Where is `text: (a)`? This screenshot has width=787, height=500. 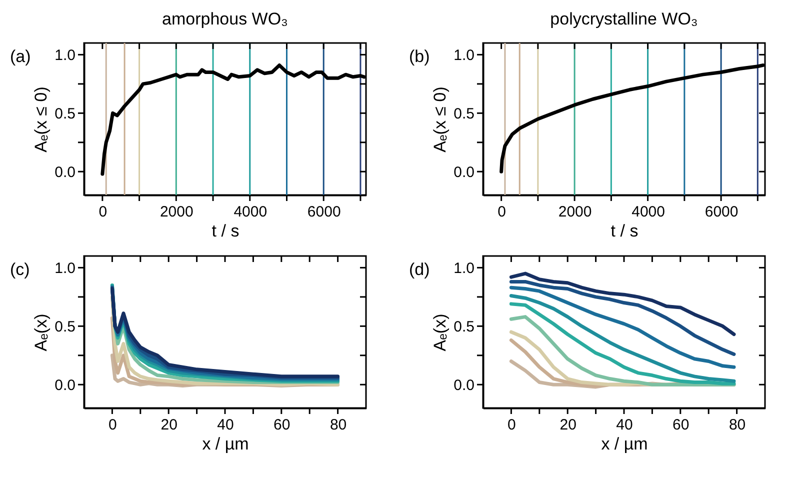 text: (a) is located at coordinates (20, 56).